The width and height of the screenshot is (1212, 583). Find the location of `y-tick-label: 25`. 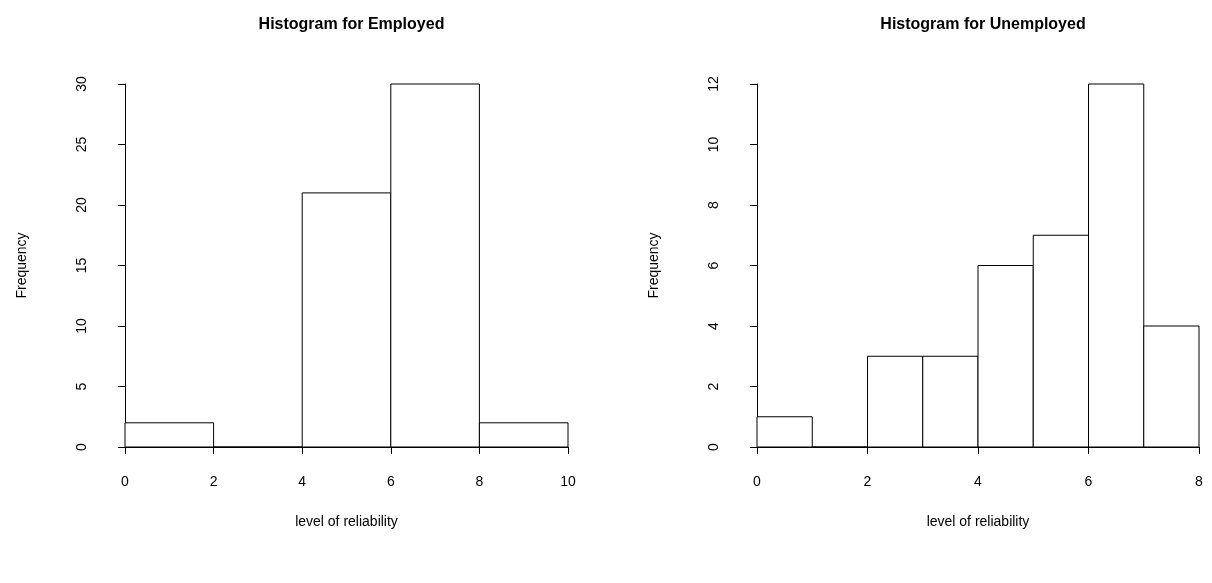

y-tick-label: 25 is located at coordinates (81, 144).